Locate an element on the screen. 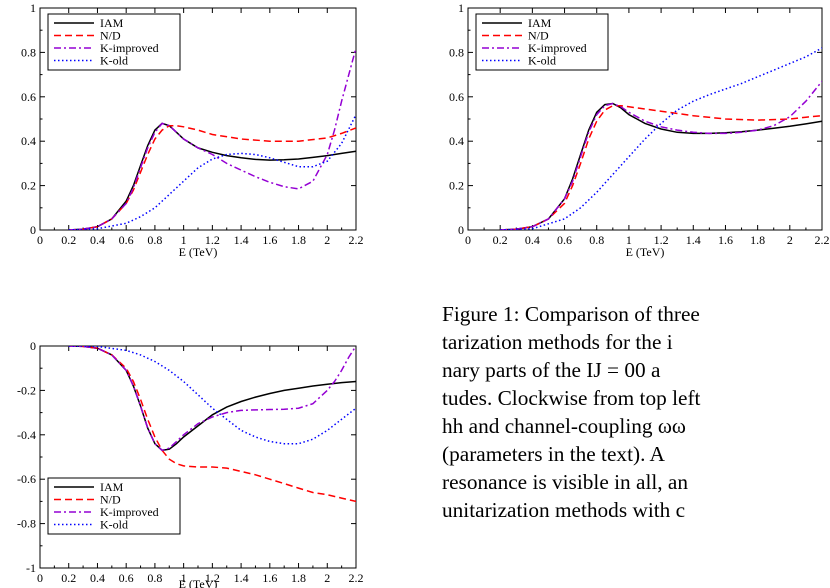 This screenshot has height=588, width=830. caption-line: nary parts of the IJ = 00 a is located at coordinates (551, 370).